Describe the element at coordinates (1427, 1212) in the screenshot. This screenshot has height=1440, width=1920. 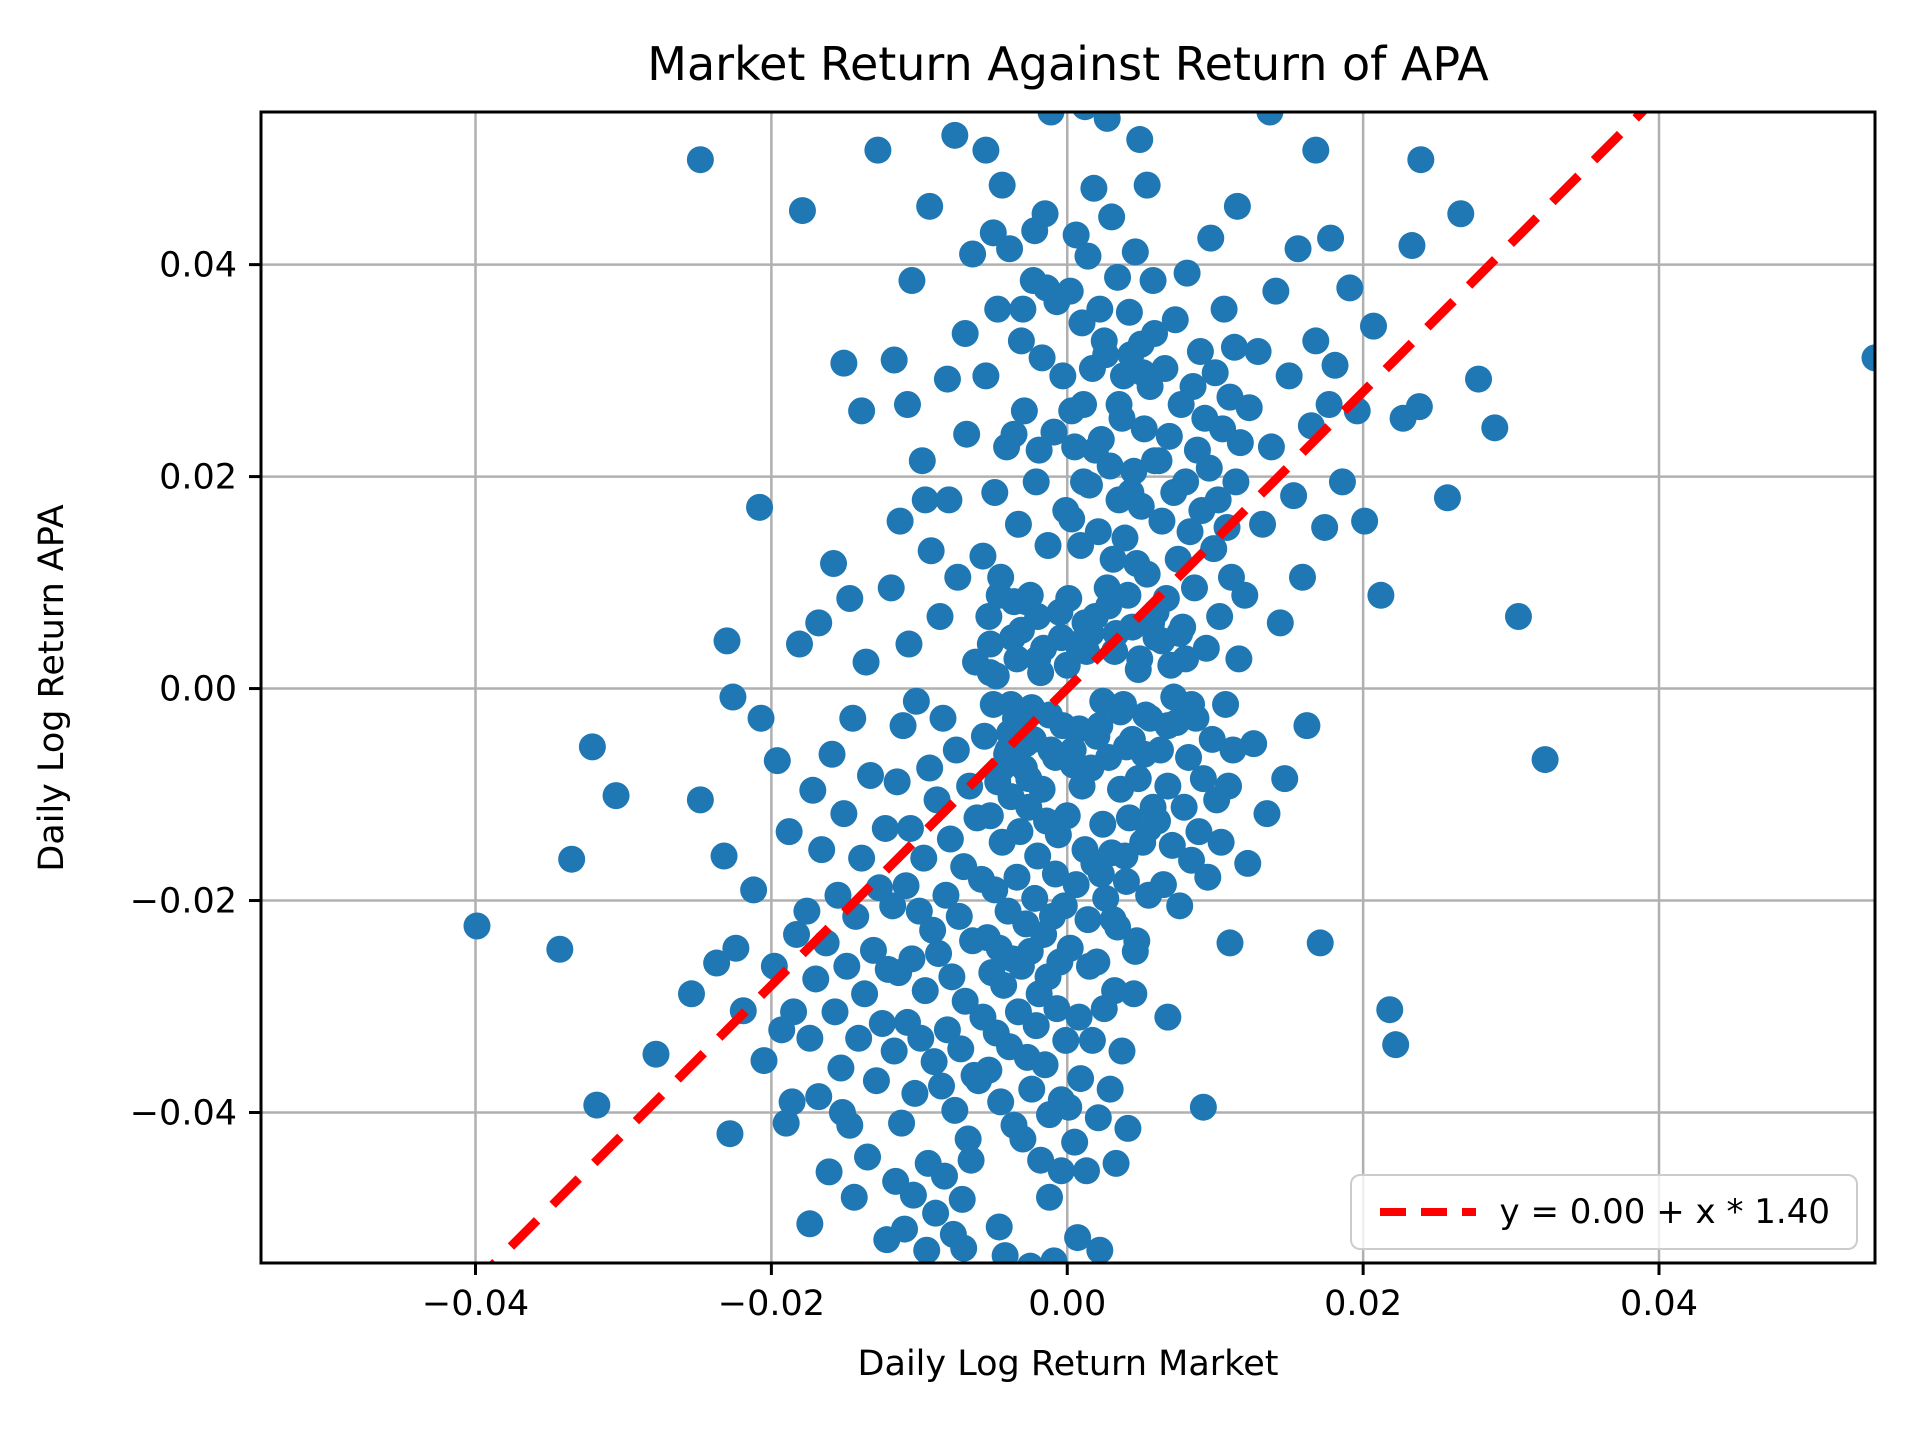
I see `legend-dashed-line-sample` at that location.